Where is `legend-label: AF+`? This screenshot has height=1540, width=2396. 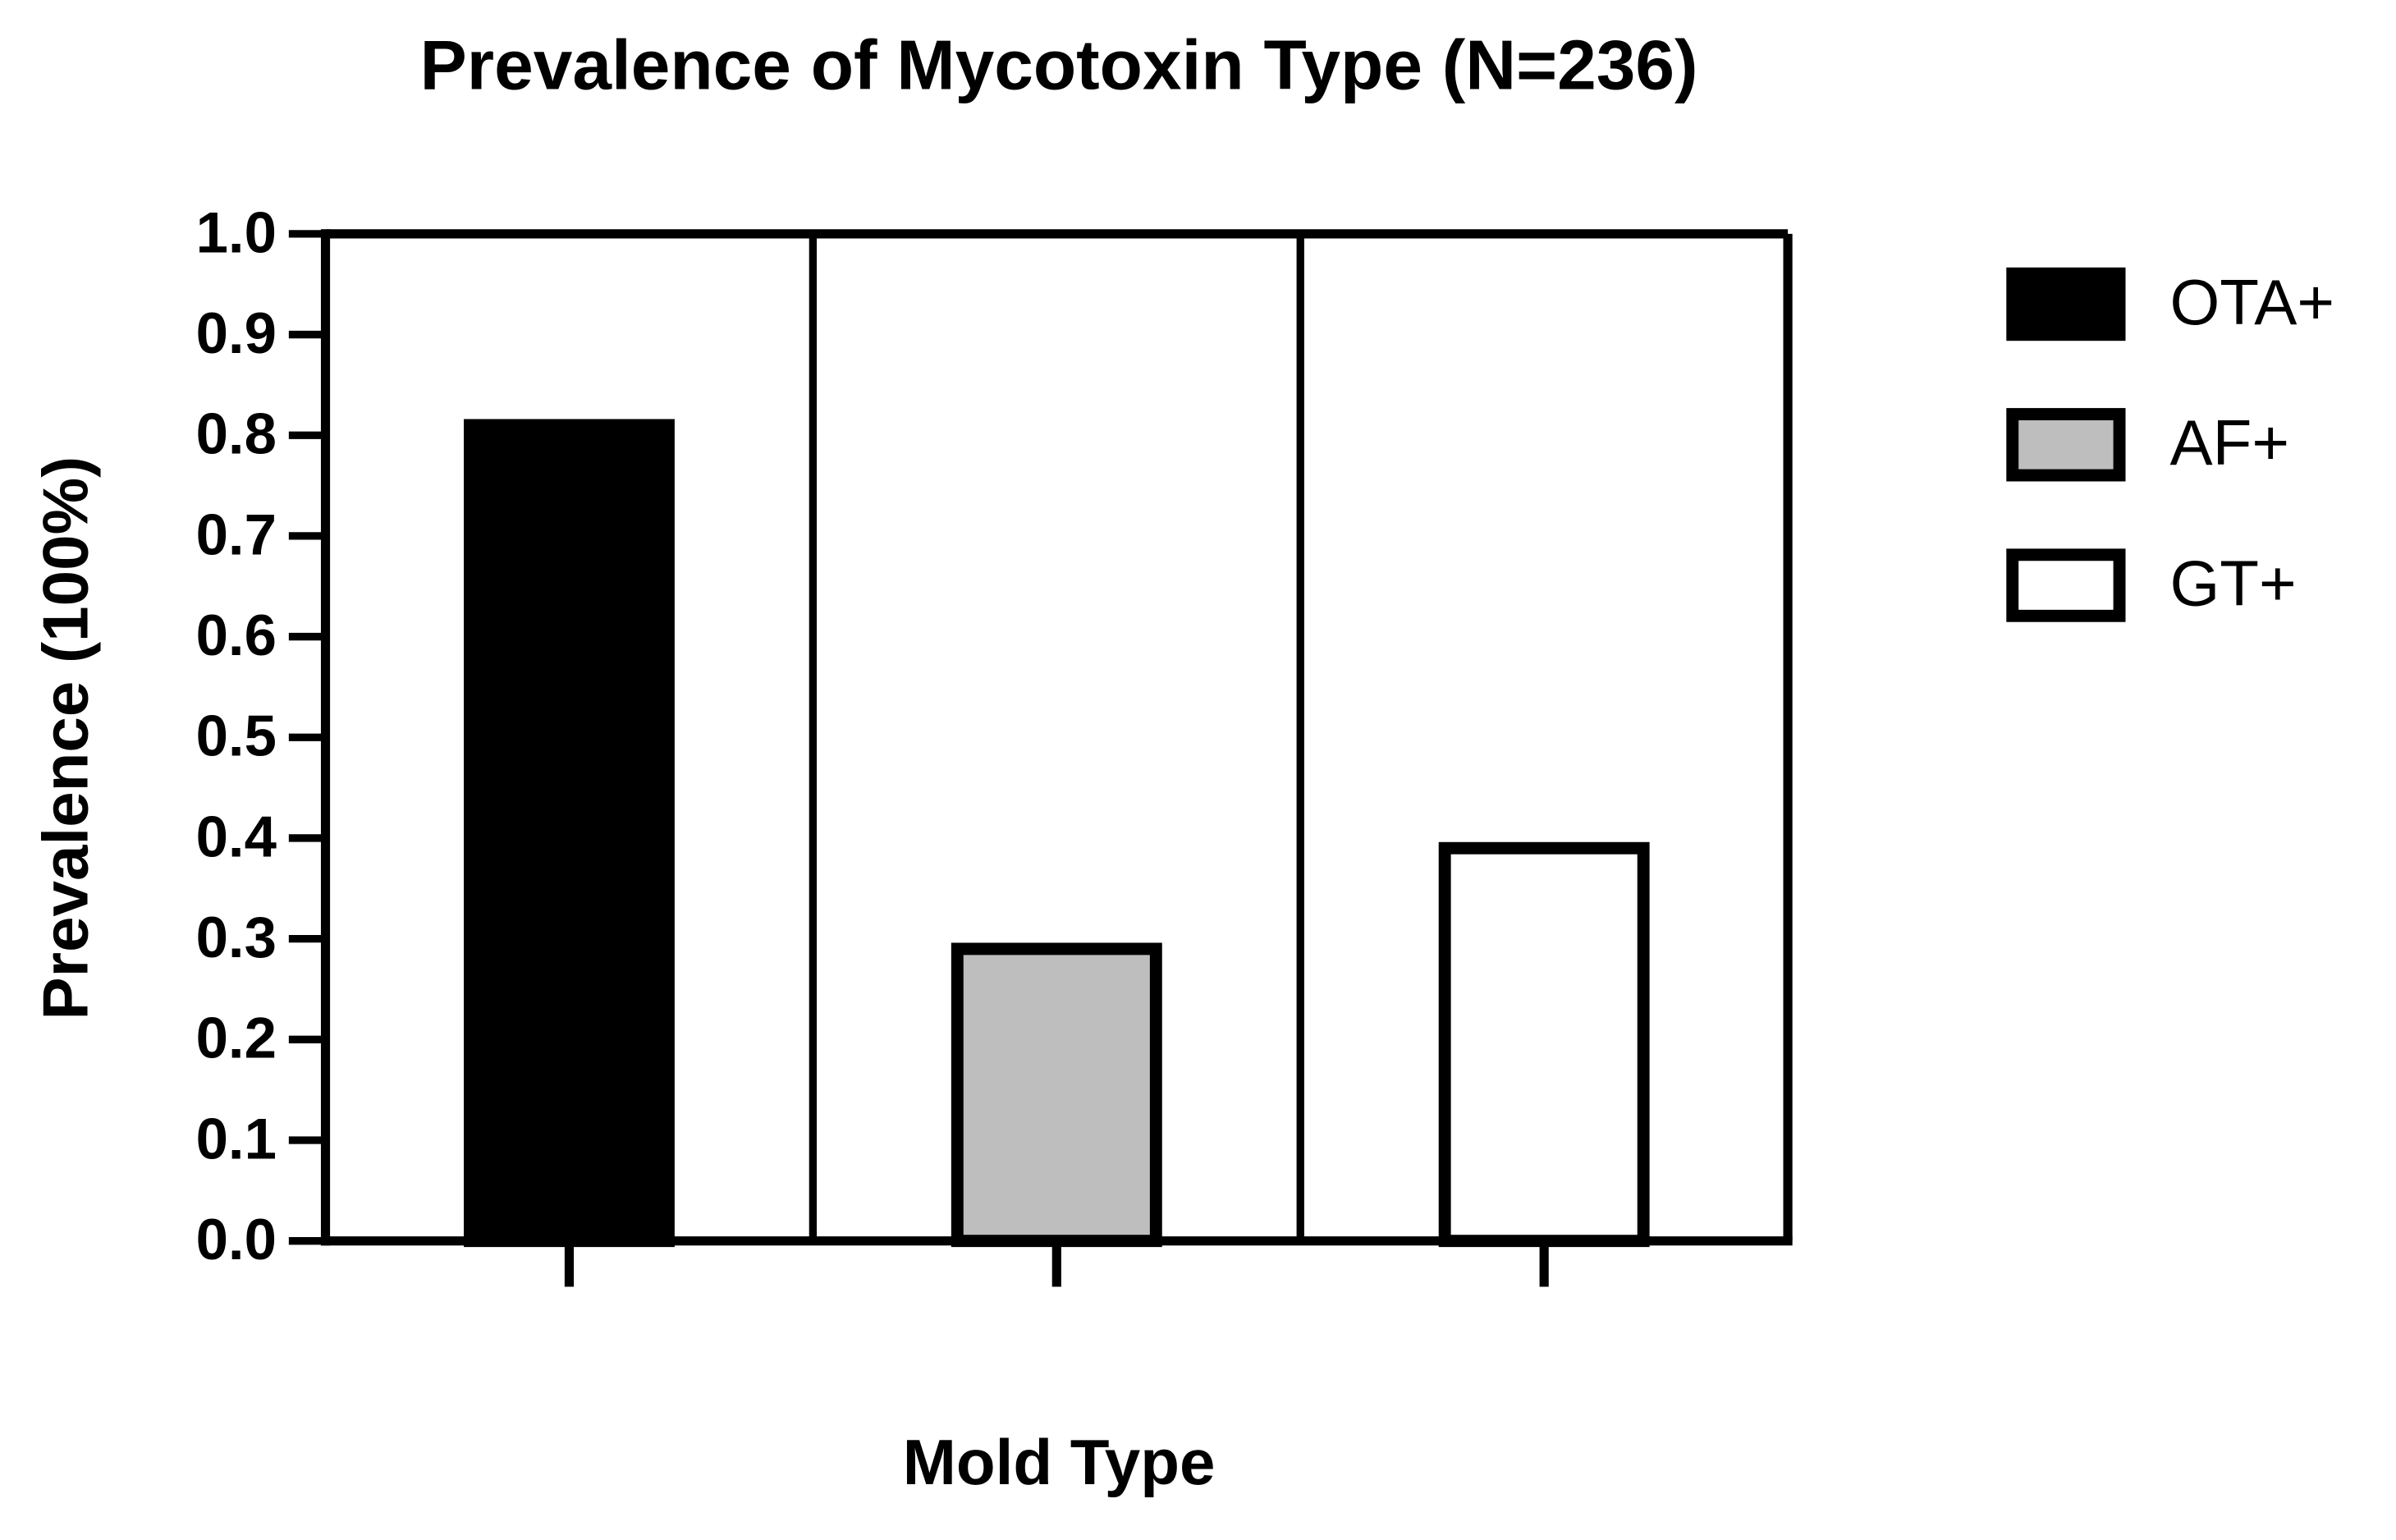
legend-label: AF+ is located at coordinates (2229, 443).